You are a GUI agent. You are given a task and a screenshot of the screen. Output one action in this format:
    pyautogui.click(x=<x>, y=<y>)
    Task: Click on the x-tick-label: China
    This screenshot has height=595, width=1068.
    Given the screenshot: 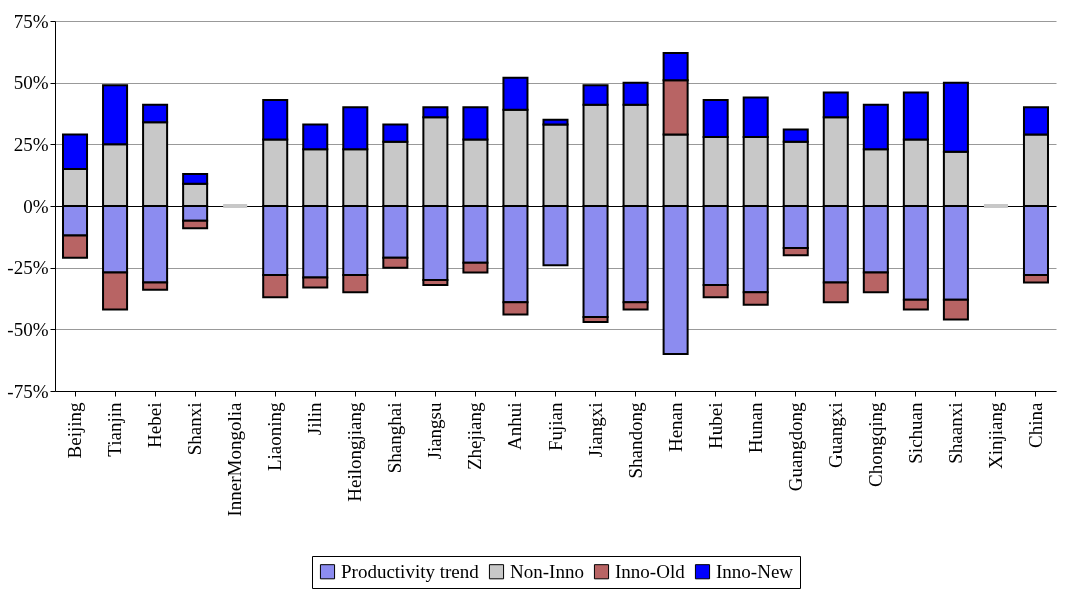 What is the action you would take?
    pyautogui.click(x=1035, y=424)
    